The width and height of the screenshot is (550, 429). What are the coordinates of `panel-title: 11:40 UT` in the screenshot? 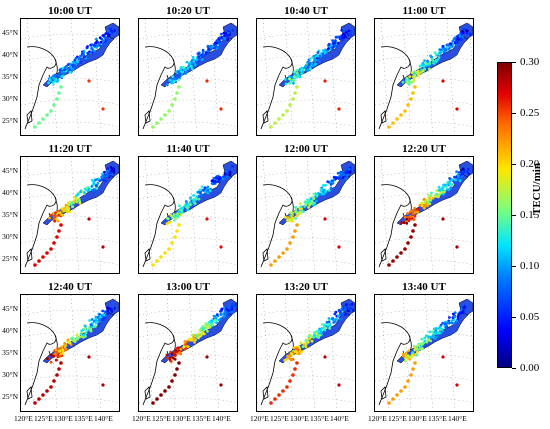 It's located at (188, 149).